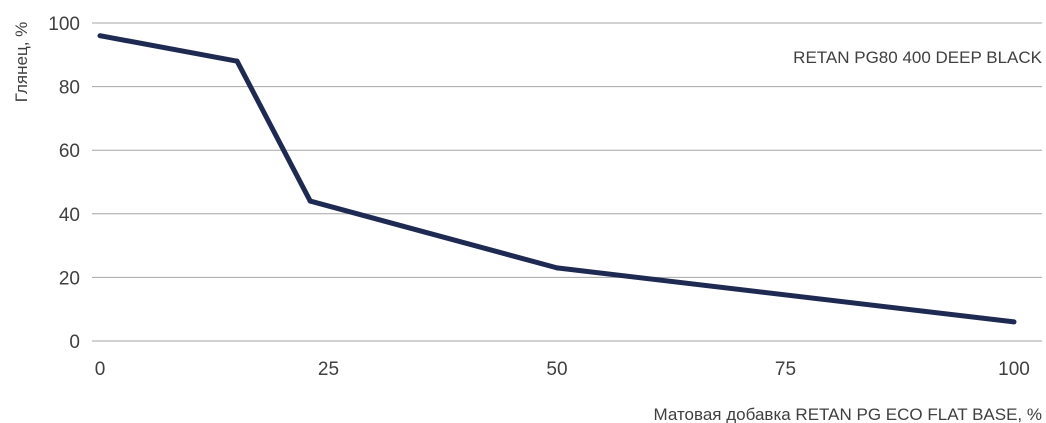 Image resolution: width=1046 pixels, height=423 pixels. Describe the element at coordinates (328, 369) in the screenshot. I see `x-tick-label: 25` at that location.